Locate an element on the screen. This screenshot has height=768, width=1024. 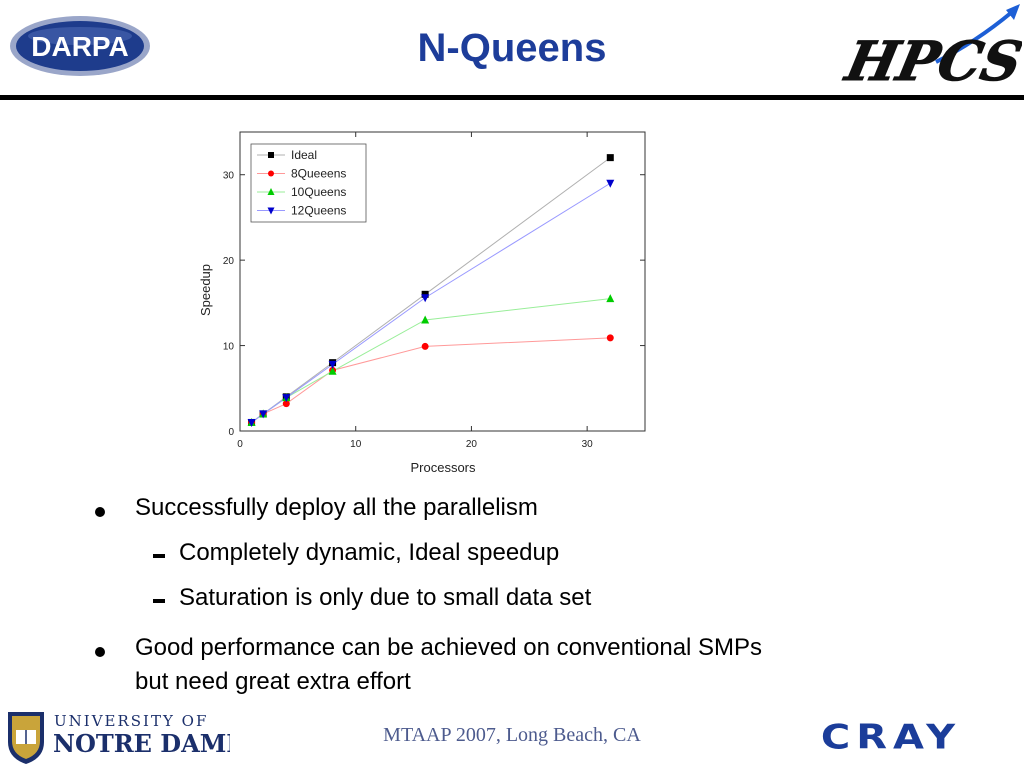
y-tick-label: 10 is located at coordinates (229, 347).